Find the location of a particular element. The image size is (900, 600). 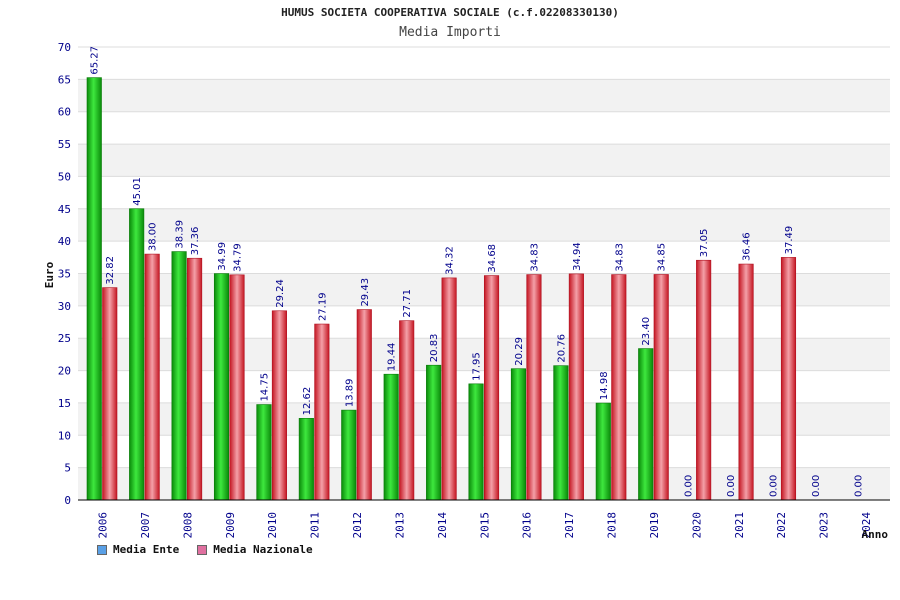

value-label-nazionale: 27.19 is located at coordinates (322, 306).